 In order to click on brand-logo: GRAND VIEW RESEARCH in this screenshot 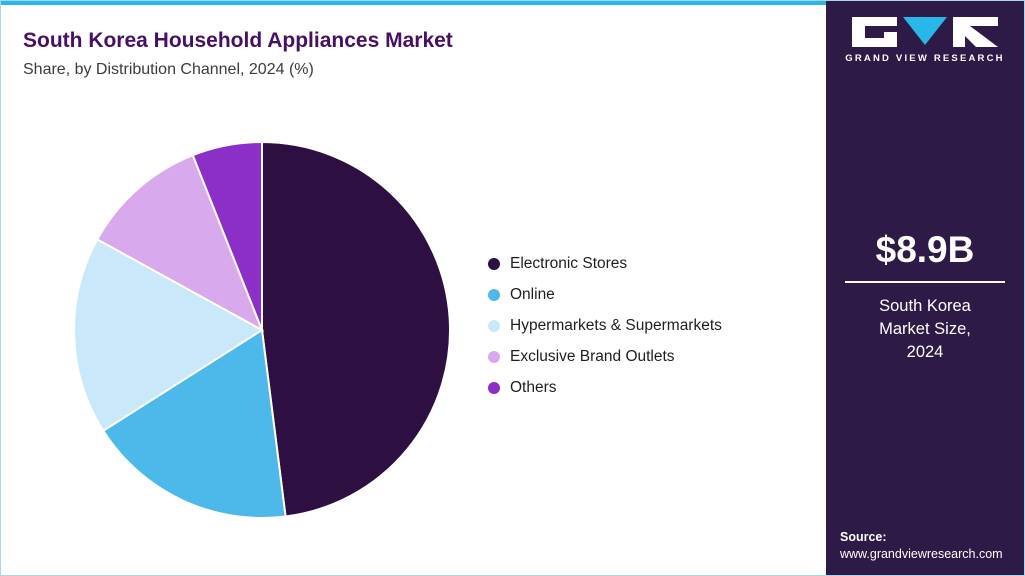, I will do `click(925, 40)`.